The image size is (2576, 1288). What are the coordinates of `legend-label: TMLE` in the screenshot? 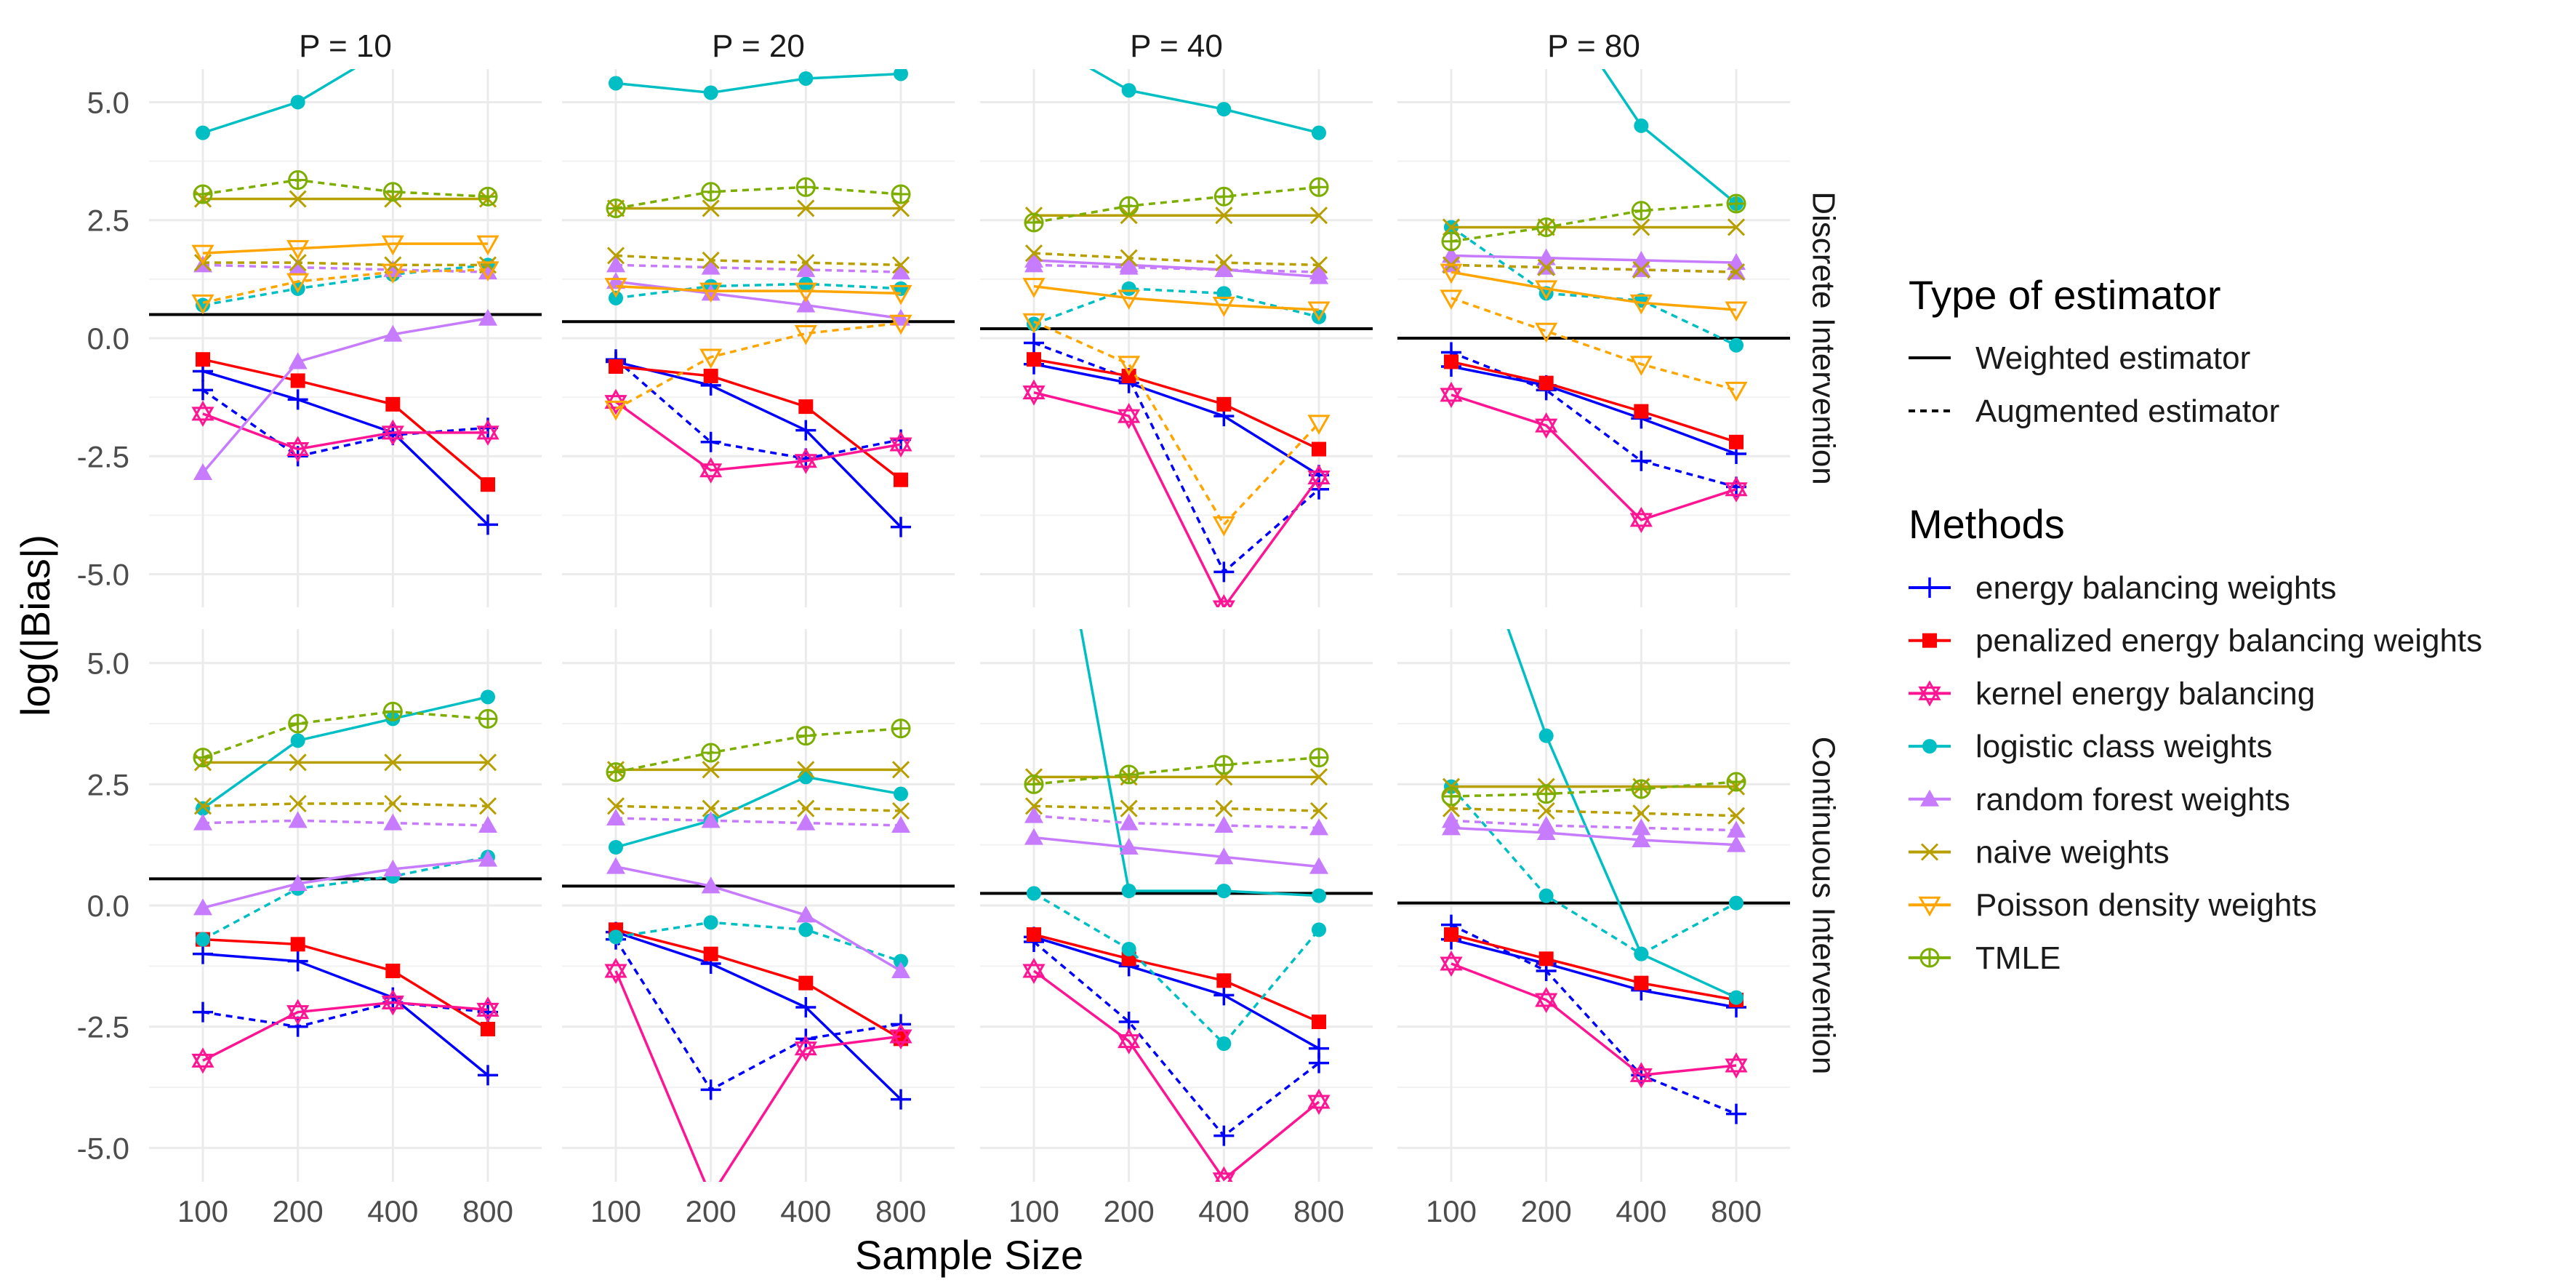 It's located at (2018, 958).